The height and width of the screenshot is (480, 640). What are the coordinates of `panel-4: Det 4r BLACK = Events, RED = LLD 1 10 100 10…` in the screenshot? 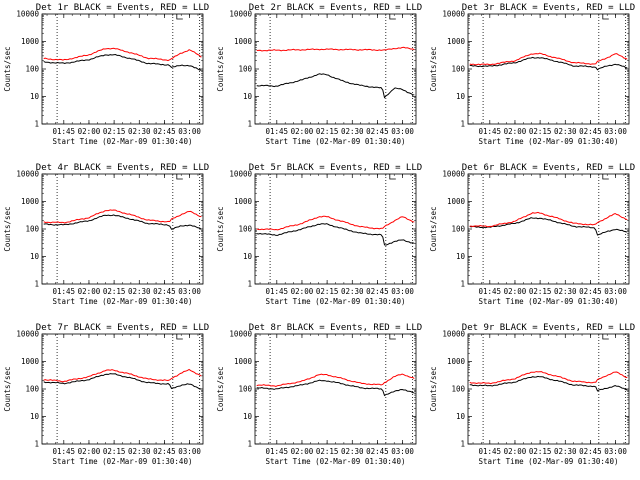 It's located at (106, 234).